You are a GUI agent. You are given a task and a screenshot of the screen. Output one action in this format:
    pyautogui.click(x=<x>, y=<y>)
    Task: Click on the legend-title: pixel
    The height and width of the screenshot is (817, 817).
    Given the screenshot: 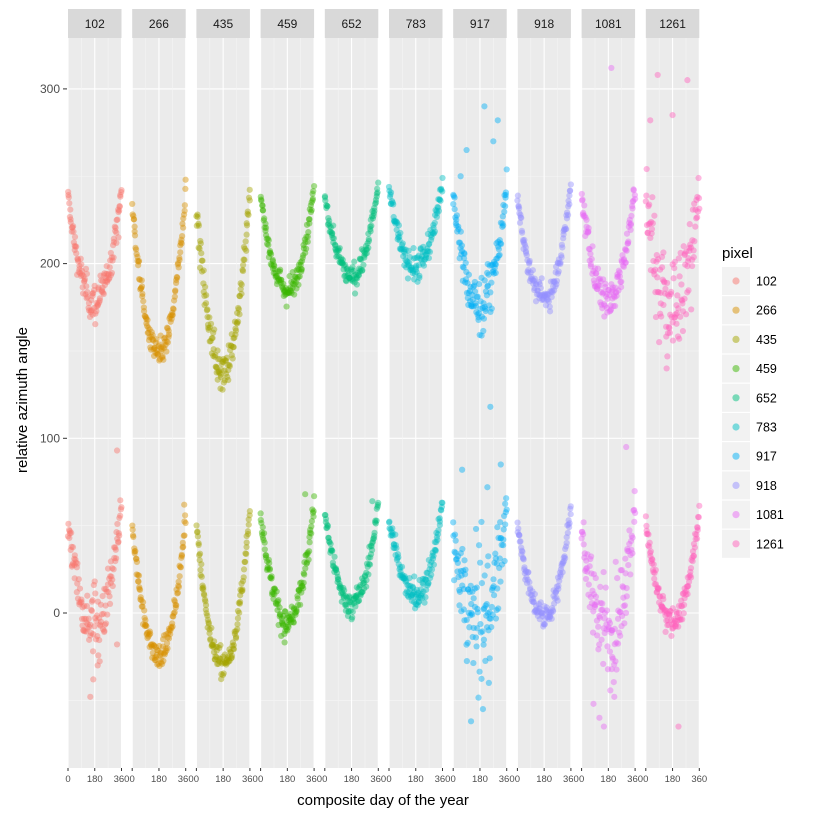 What is the action you would take?
    pyautogui.click(x=737, y=253)
    